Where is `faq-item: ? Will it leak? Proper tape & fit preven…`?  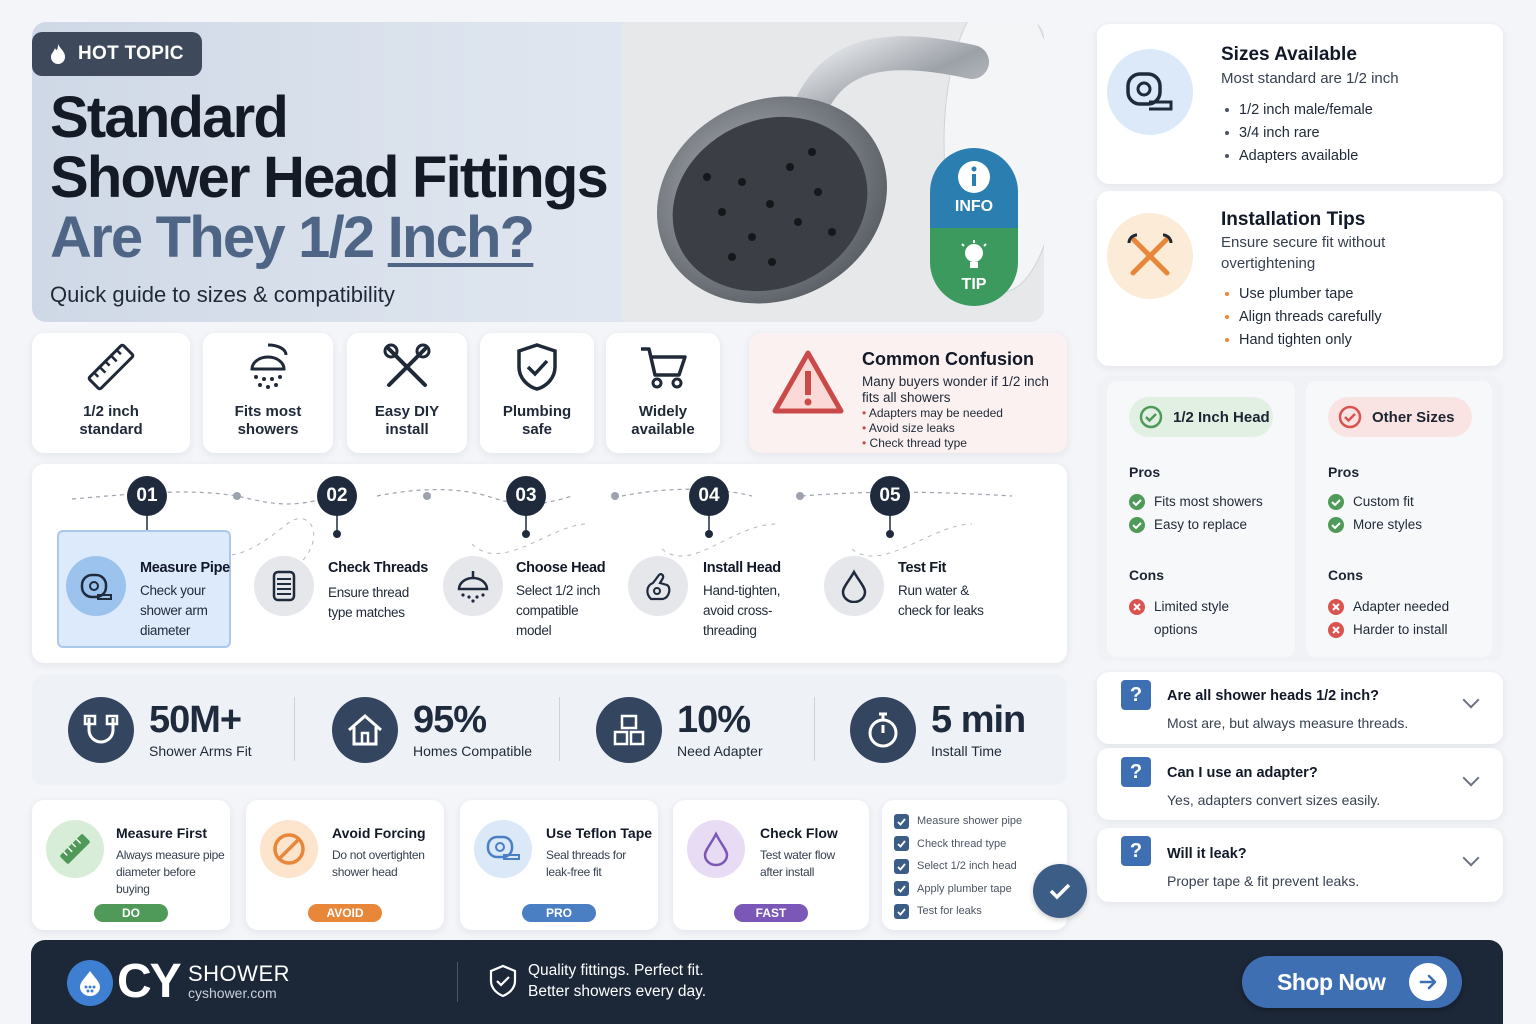 faq-item: ? Will it leak? Proper tape & fit preven… is located at coordinates (1300, 865).